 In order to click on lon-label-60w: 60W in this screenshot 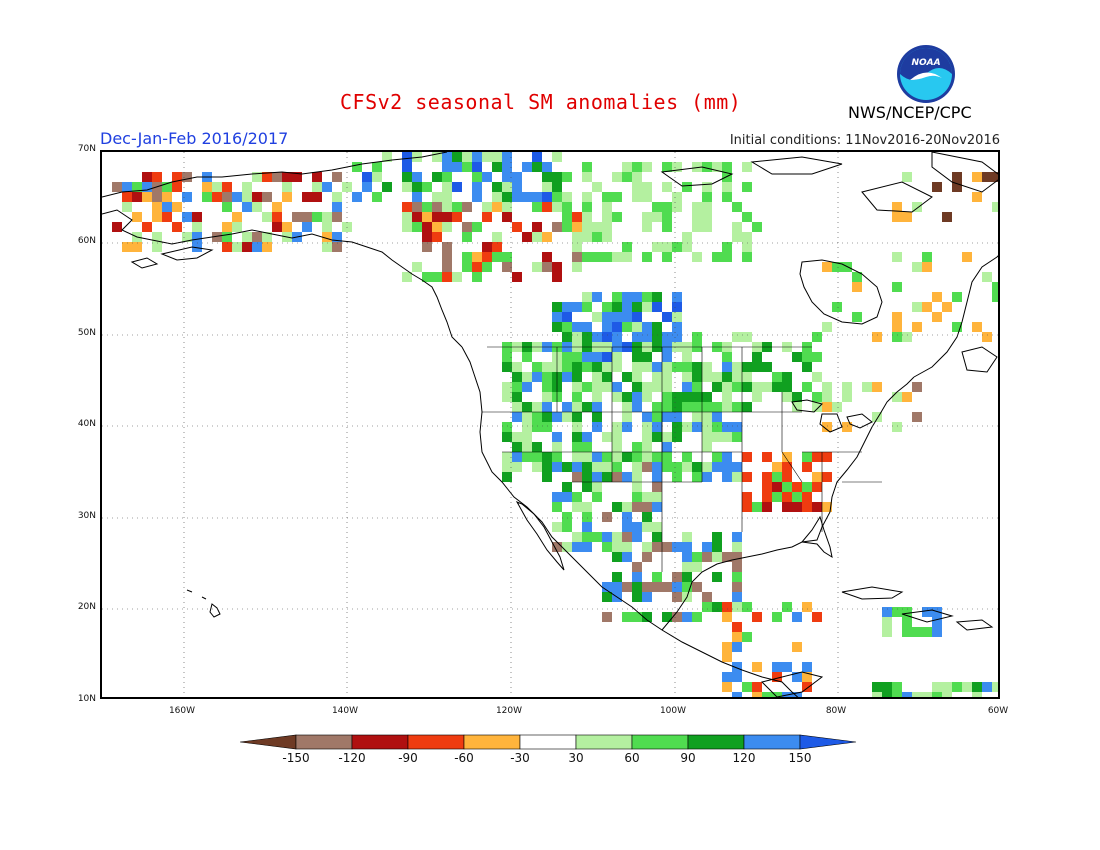, I will do `click(998, 711)`.